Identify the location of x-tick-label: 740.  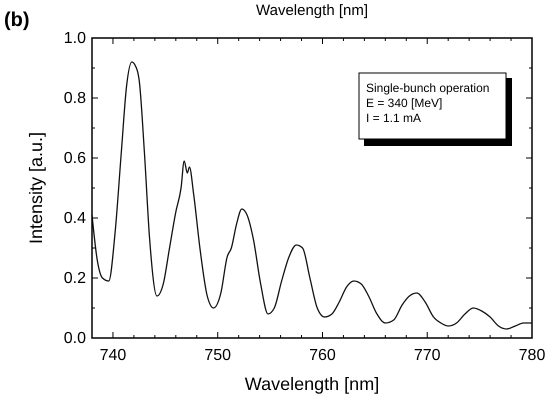
(113, 355).